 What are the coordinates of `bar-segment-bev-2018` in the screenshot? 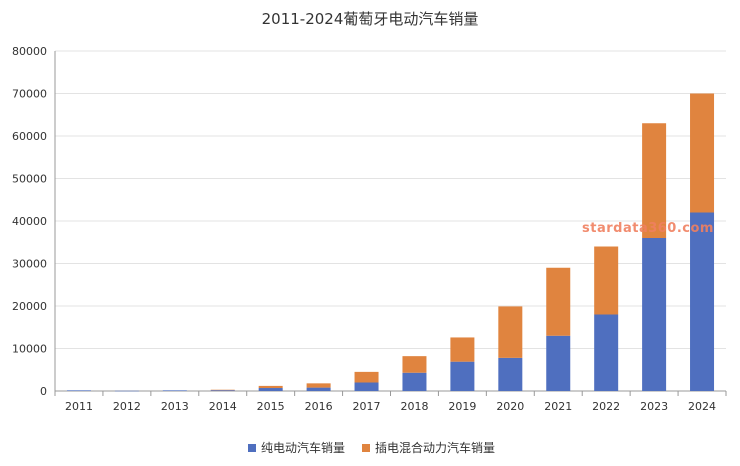 It's located at (414, 381).